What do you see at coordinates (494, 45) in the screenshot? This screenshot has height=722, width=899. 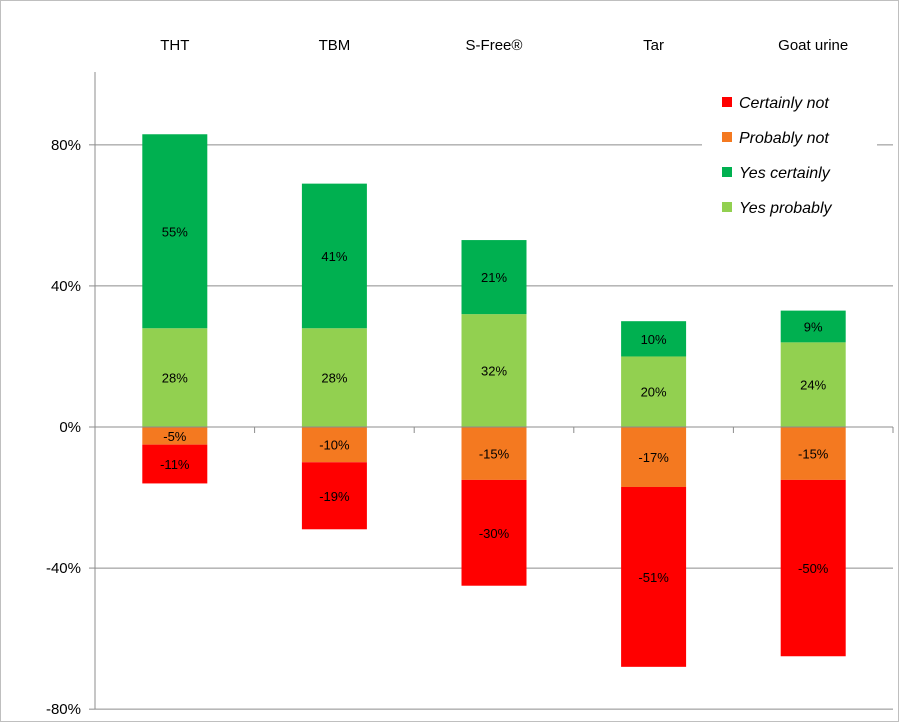 I see `category-label: S-Free®` at bounding box center [494, 45].